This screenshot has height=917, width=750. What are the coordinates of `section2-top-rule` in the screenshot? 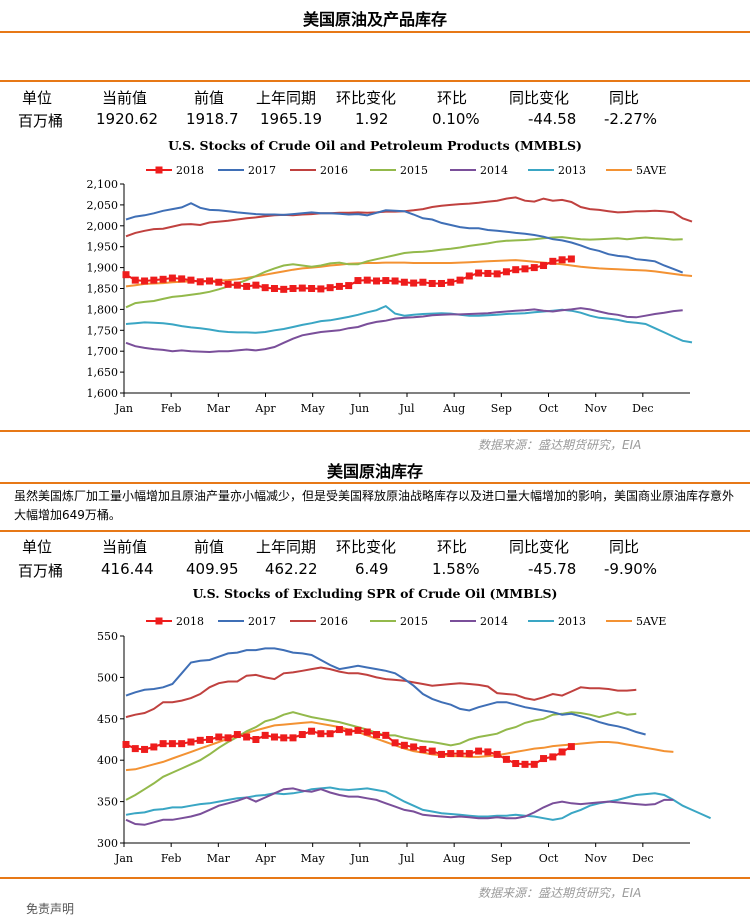 It's located at (375, 483).